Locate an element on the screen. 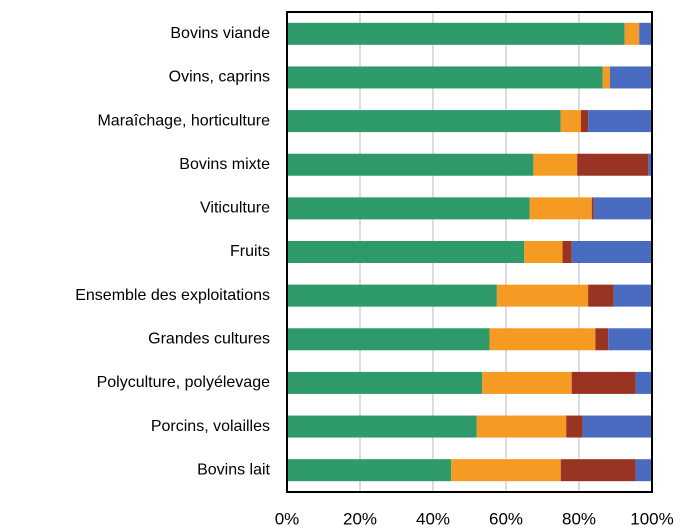 The height and width of the screenshot is (532, 680). x-tick-label: 40% is located at coordinates (433, 518).